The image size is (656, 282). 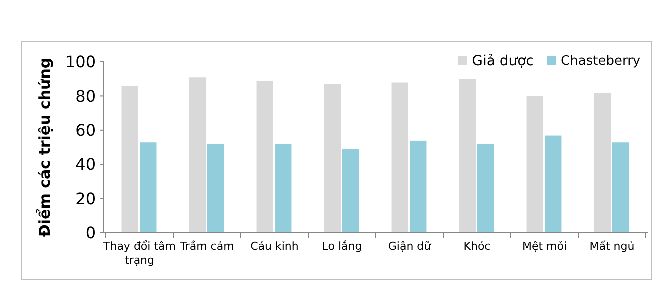 What do you see at coordinates (612, 246) in the screenshot?
I see `x-tick-label: Mất ngủ` at bounding box center [612, 246].